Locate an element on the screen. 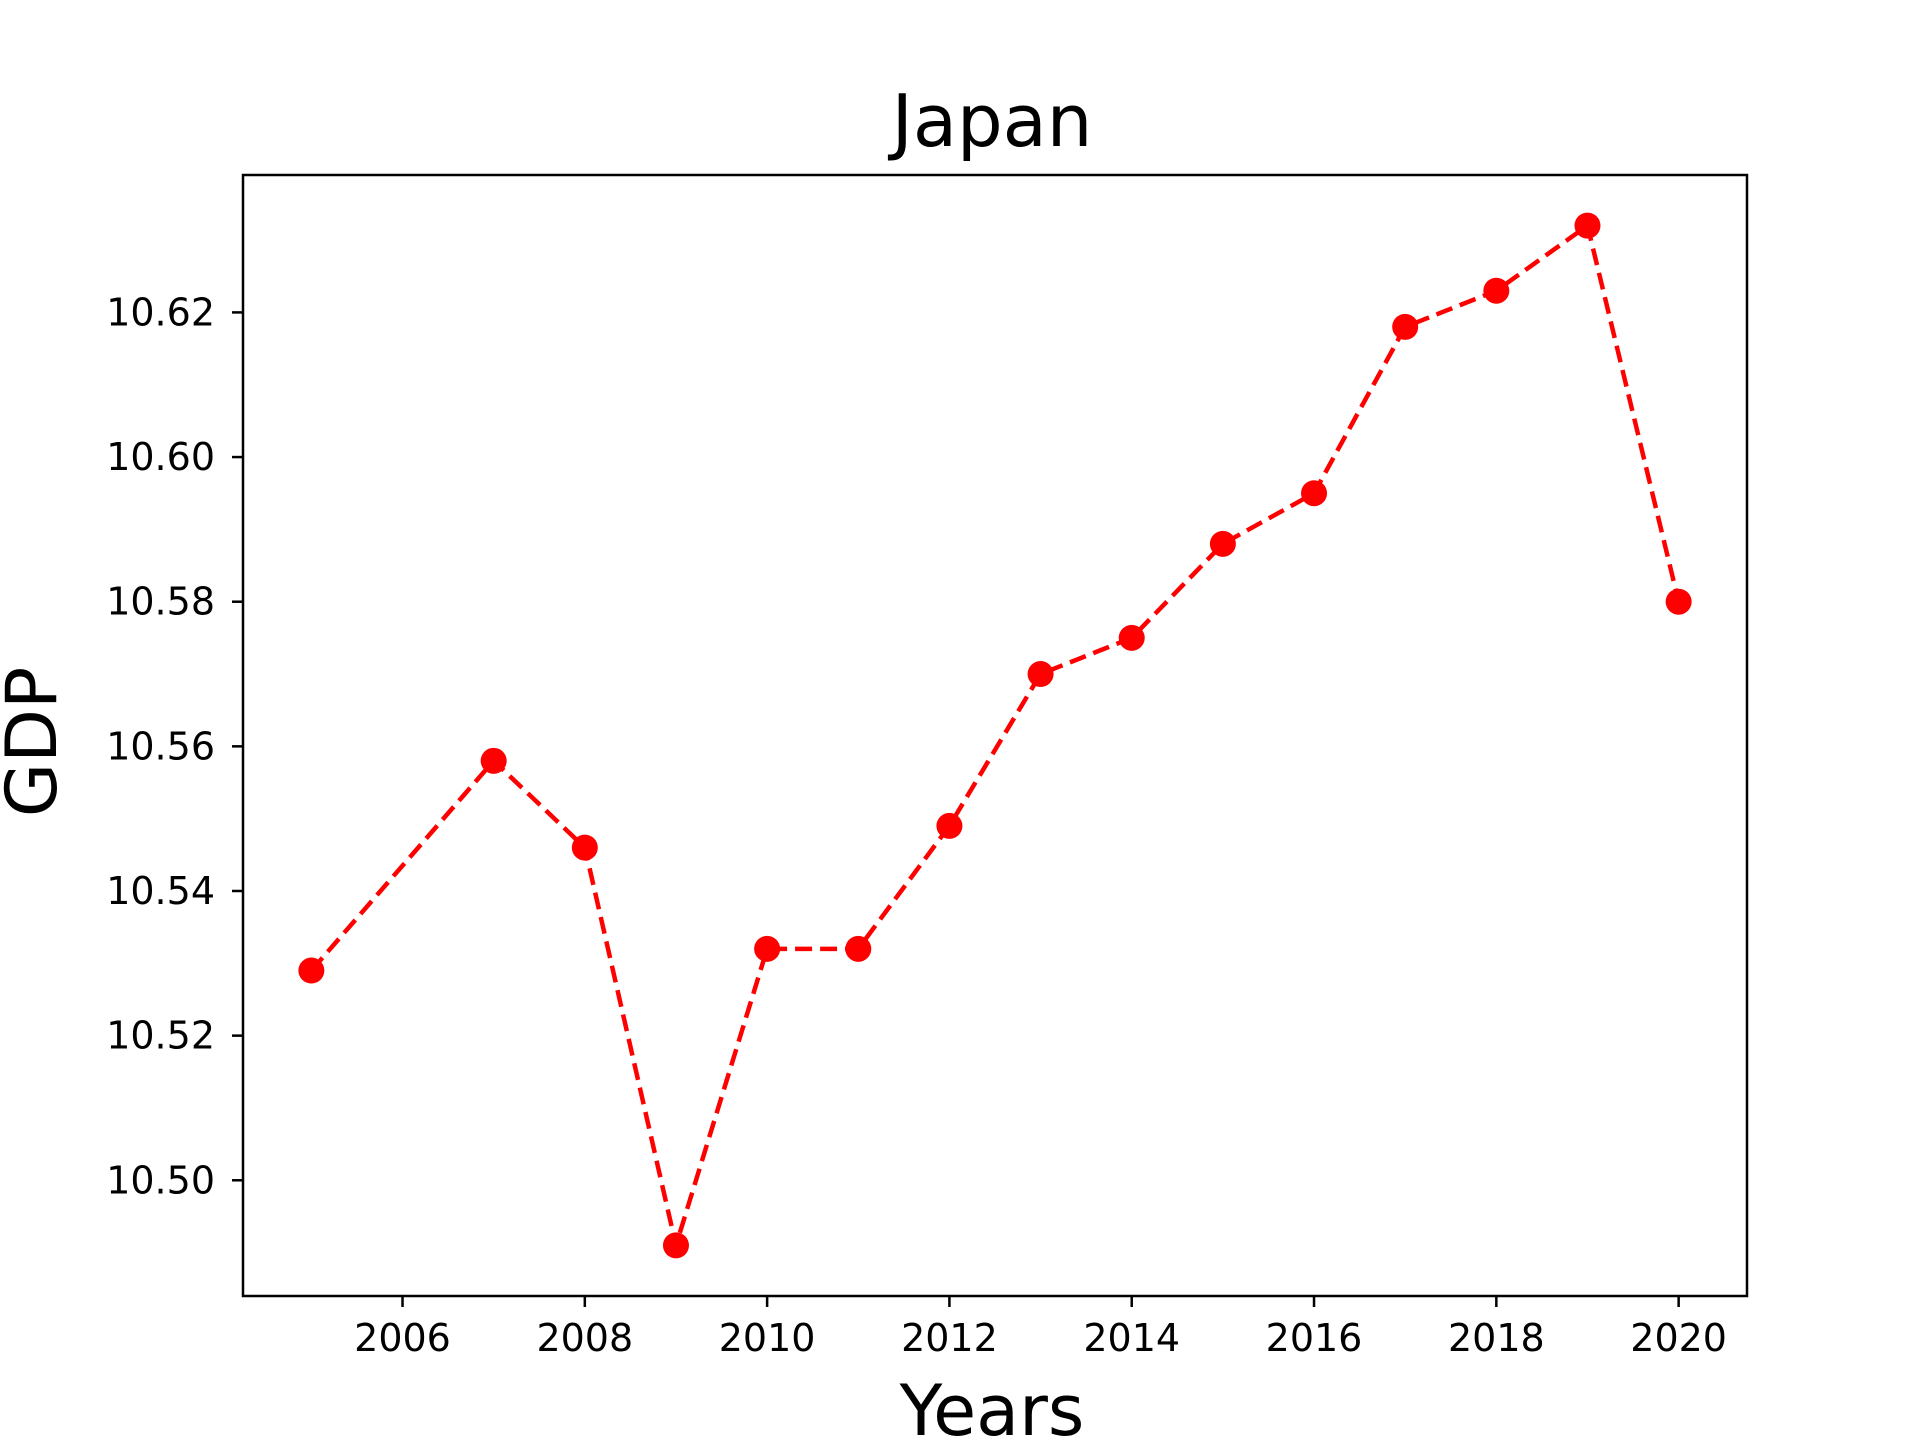 This screenshot has width=1920, height=1445. y-tick-label: 10.52 is located at coordinates (160, 1036).